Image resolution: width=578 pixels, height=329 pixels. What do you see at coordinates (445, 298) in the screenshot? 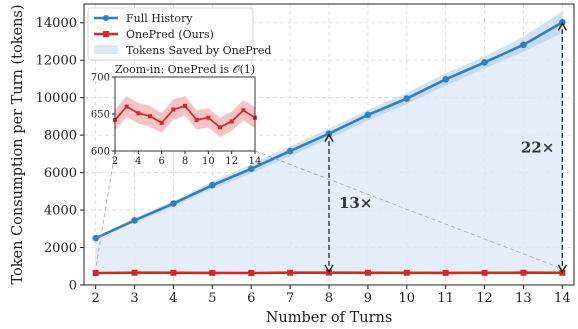
I see `x-tick-label: 11` at bounding box center [445, 298].